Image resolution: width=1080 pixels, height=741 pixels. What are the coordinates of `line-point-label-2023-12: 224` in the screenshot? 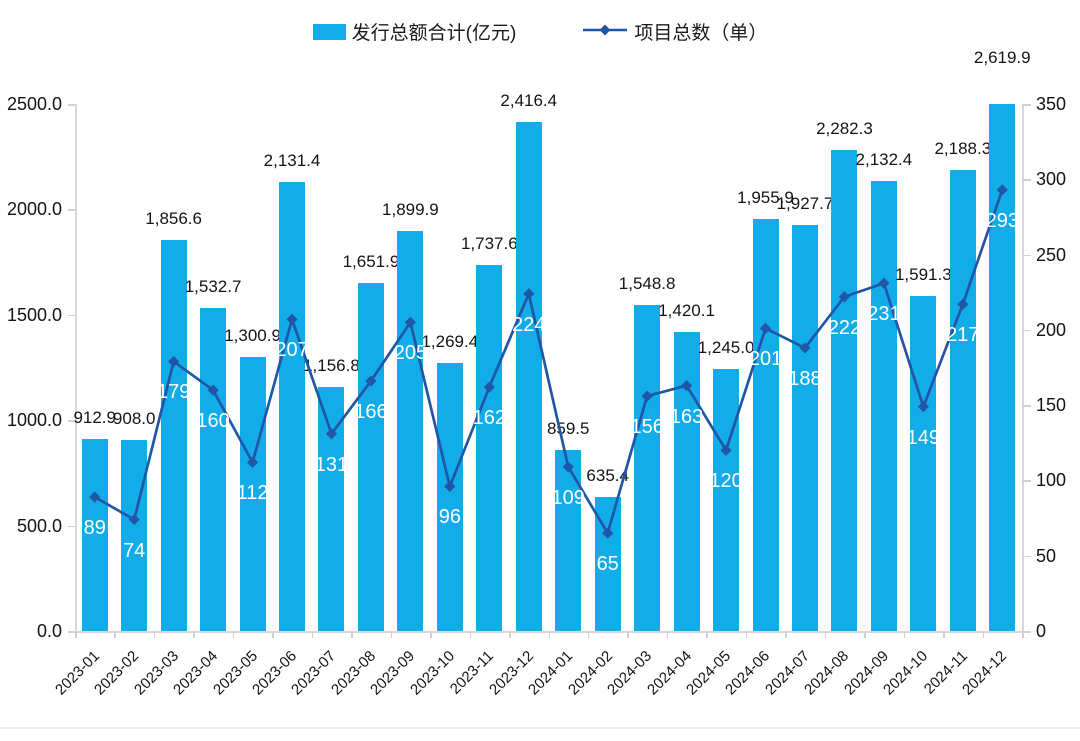 It's located at (529, 324).